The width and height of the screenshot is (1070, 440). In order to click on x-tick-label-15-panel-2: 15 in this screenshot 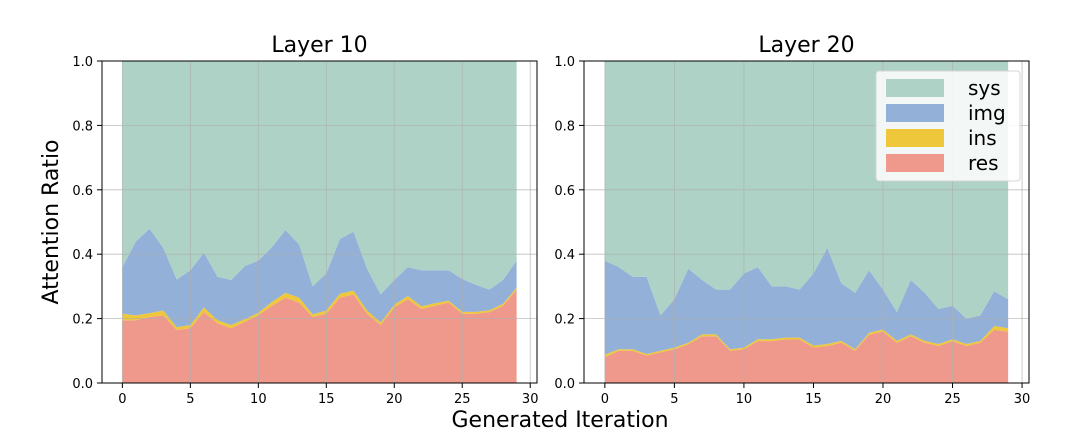, I will do `click(813, 399)`.